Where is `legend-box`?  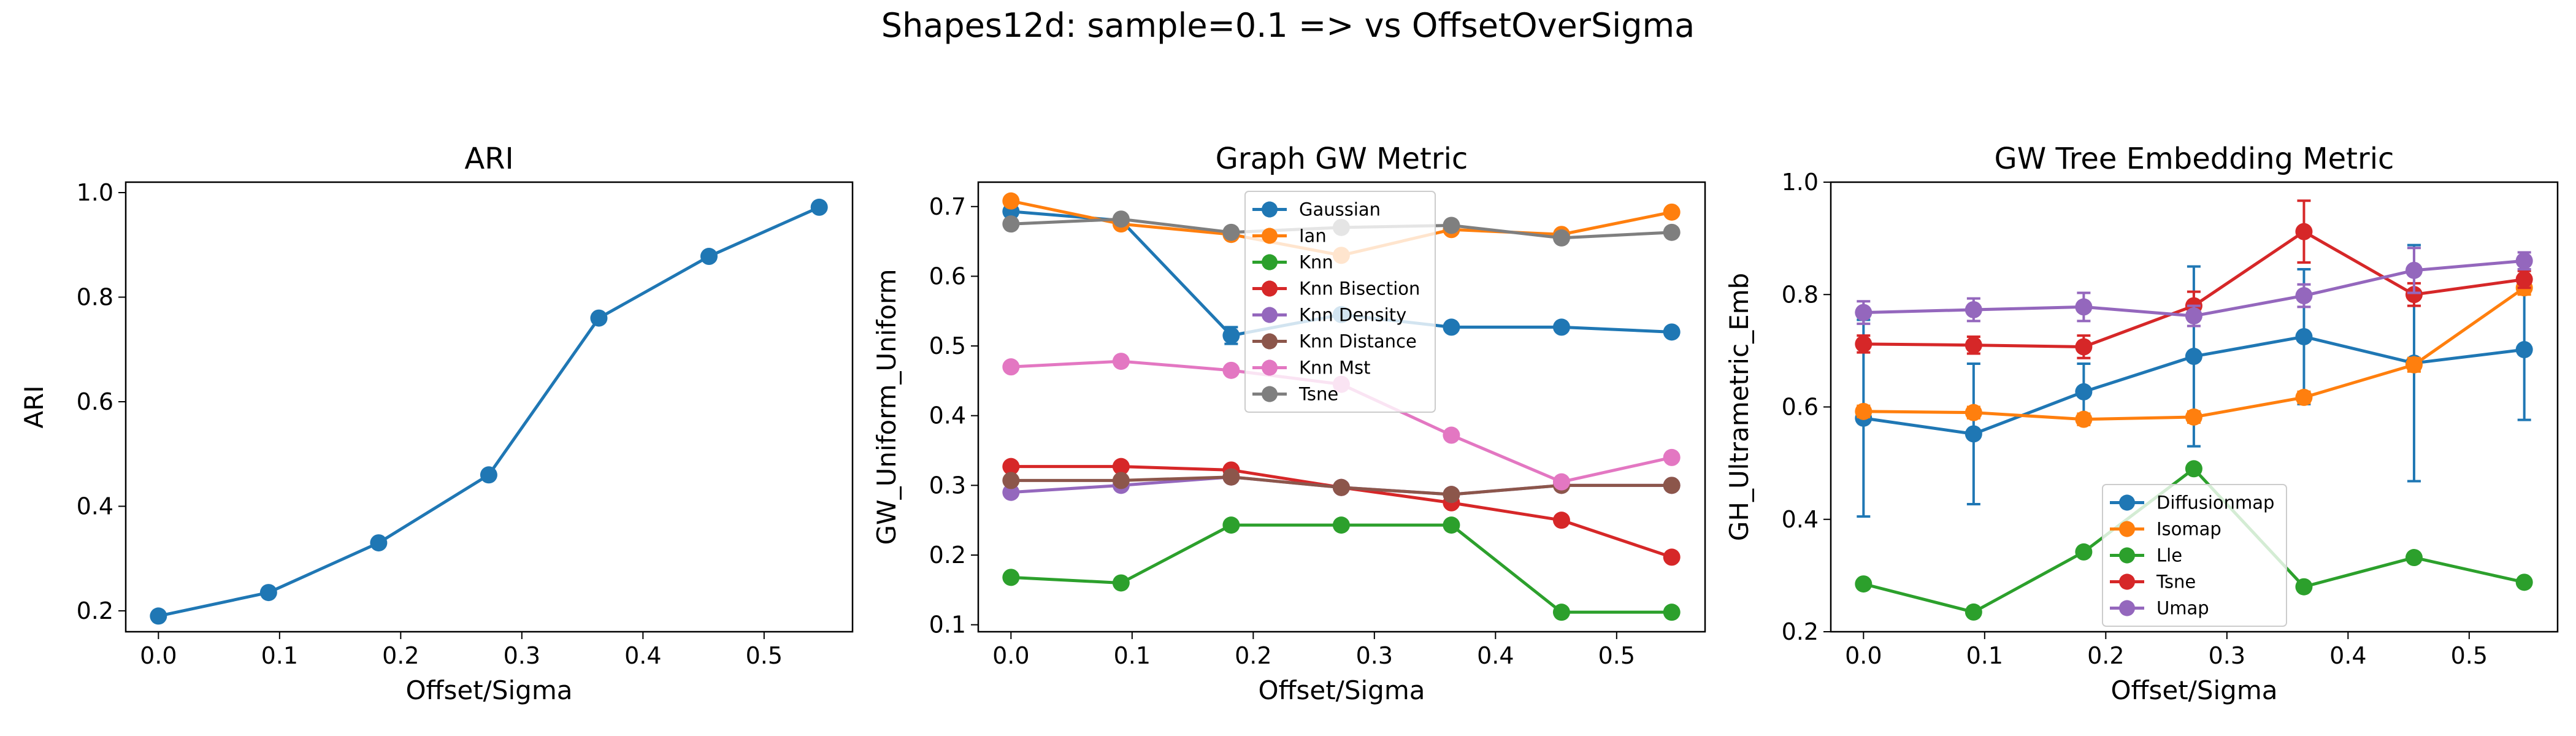
legend-box is located at coordinates (1340, 302).